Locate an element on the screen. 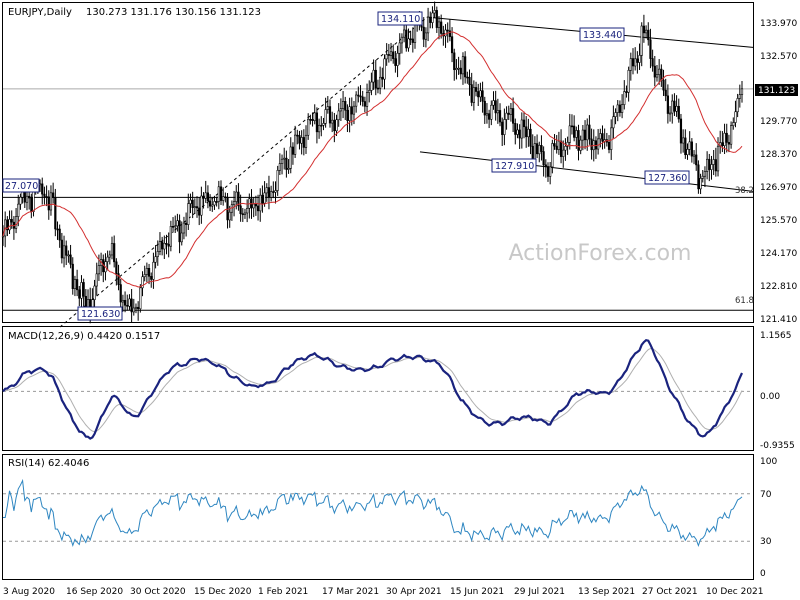 This screenshot has width=800, height=600. annotation-label: 27.070 is located at coordinates (21, 186).